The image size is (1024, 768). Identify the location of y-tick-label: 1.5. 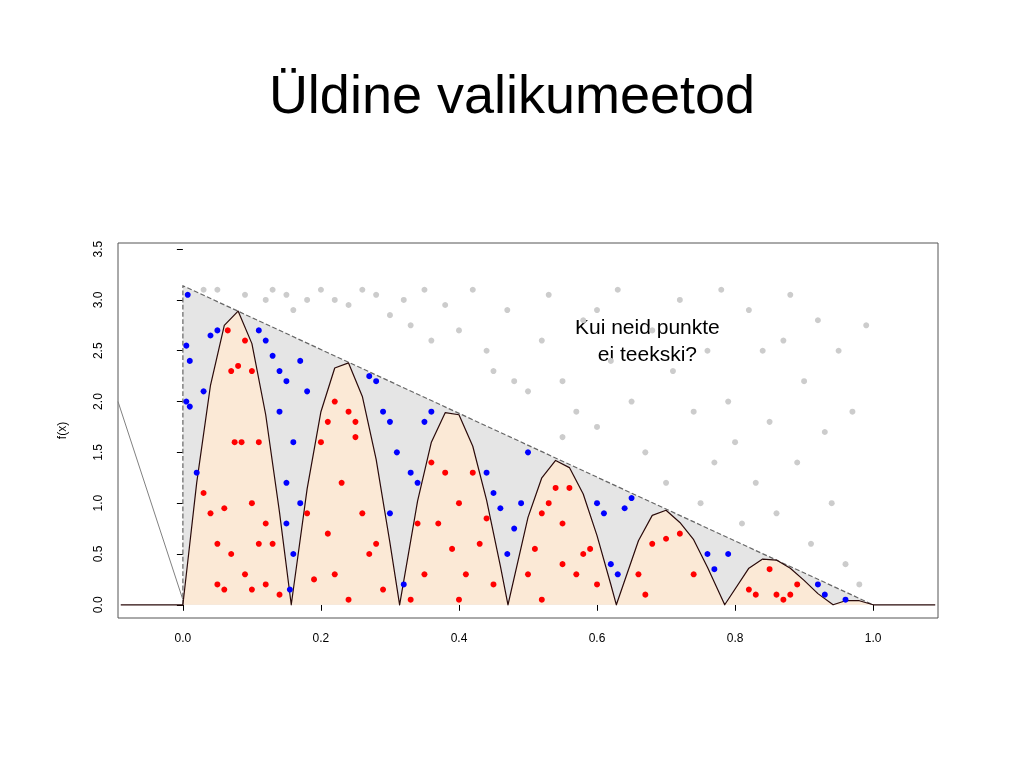
(98, 452).